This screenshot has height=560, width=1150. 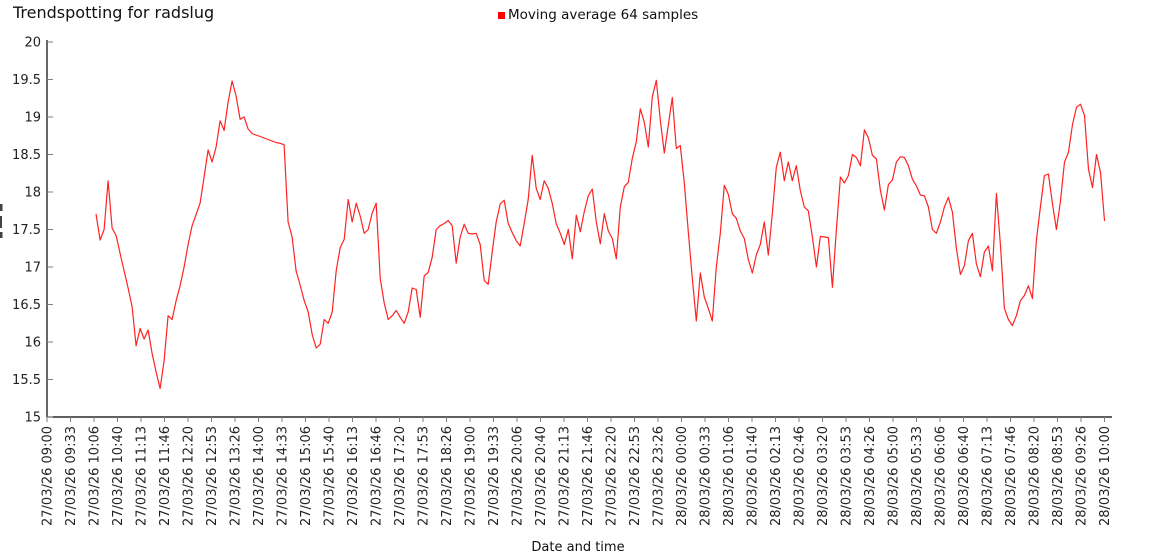 I want to click on x-tick-label: 28/03/26 06:06, so click(x=941, y=476).